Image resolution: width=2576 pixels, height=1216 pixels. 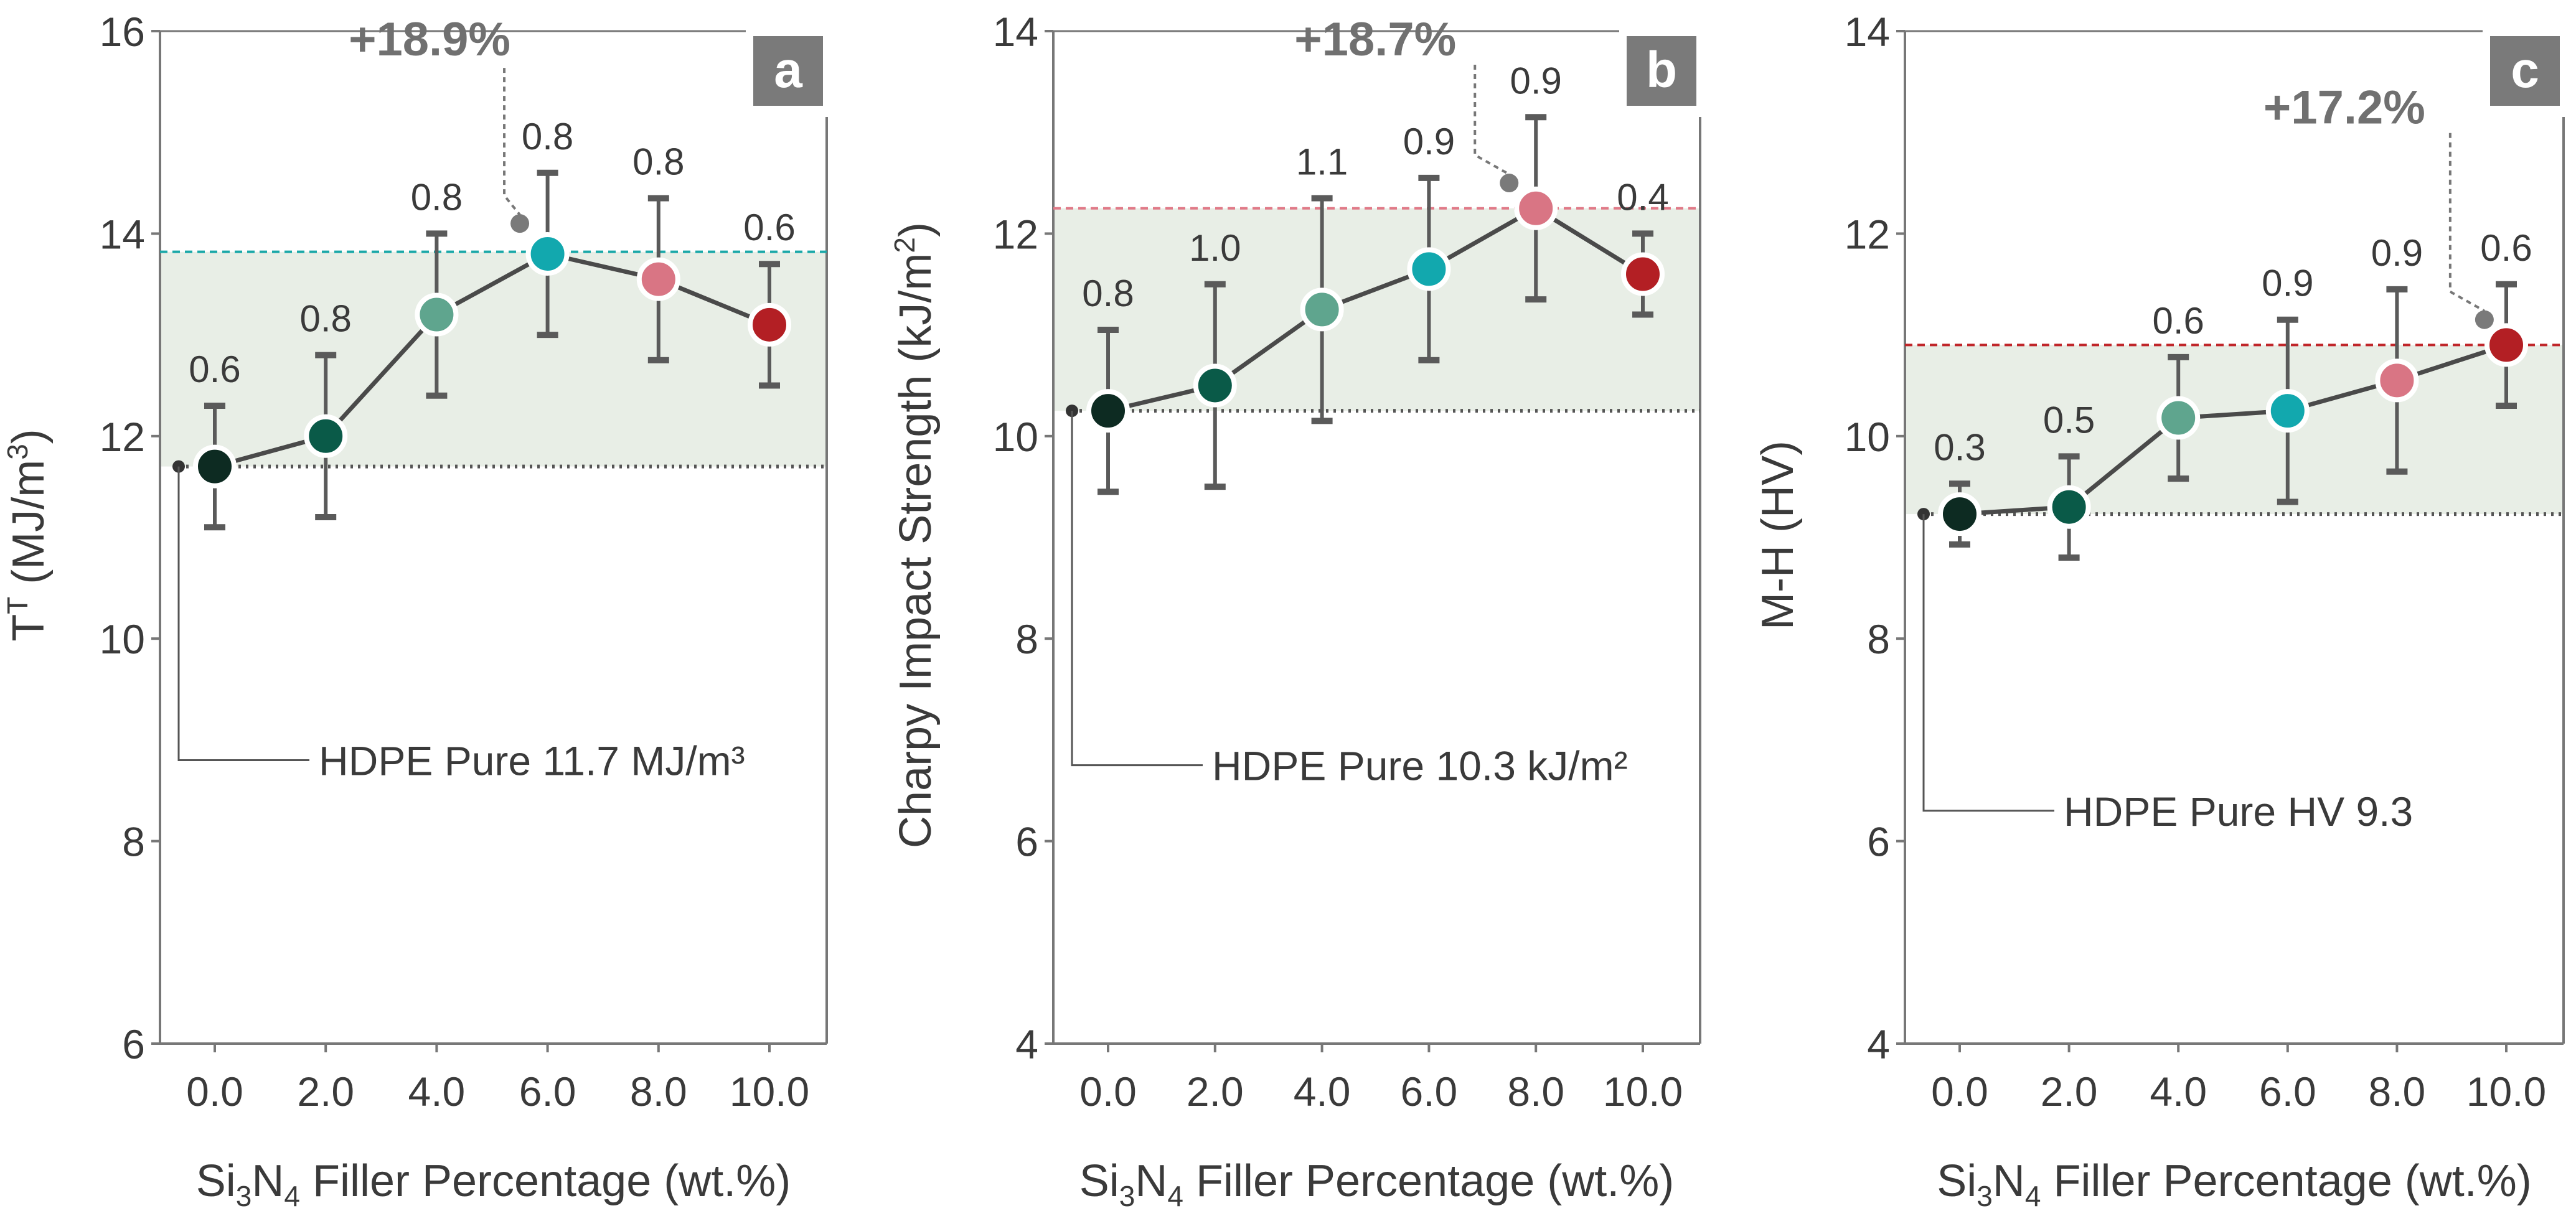 I want to click on reference-label: HDPE Pure 10.3 kJ/m², so click(x=1420, y=766).